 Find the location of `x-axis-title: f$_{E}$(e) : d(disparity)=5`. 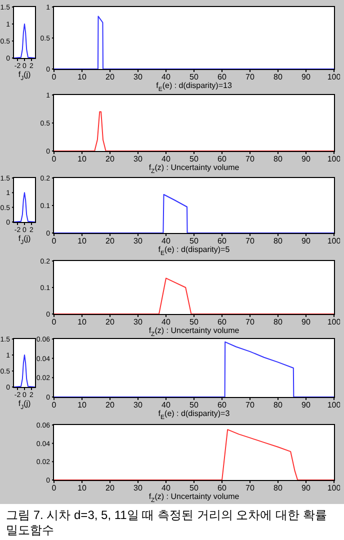

x-axis-title: f$_{E}$(e) : d(disparity)=5 is located at coordinates (194, 251).